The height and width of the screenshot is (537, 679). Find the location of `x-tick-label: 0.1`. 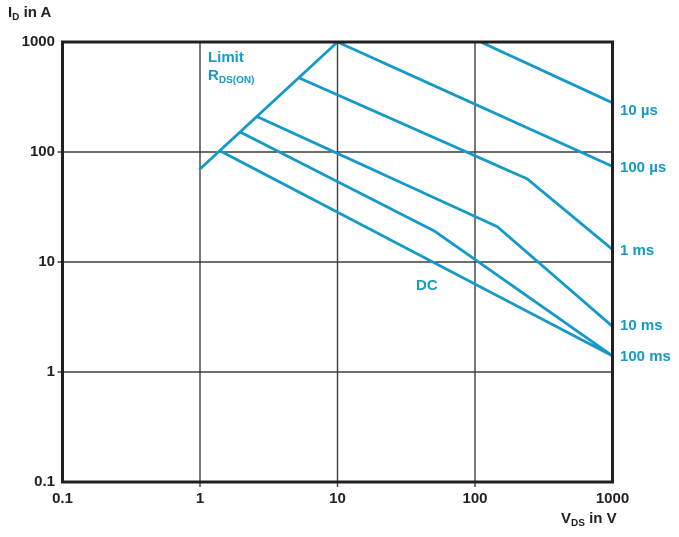

x-tick-label: 0.1 is located at coordinates (62, 498).